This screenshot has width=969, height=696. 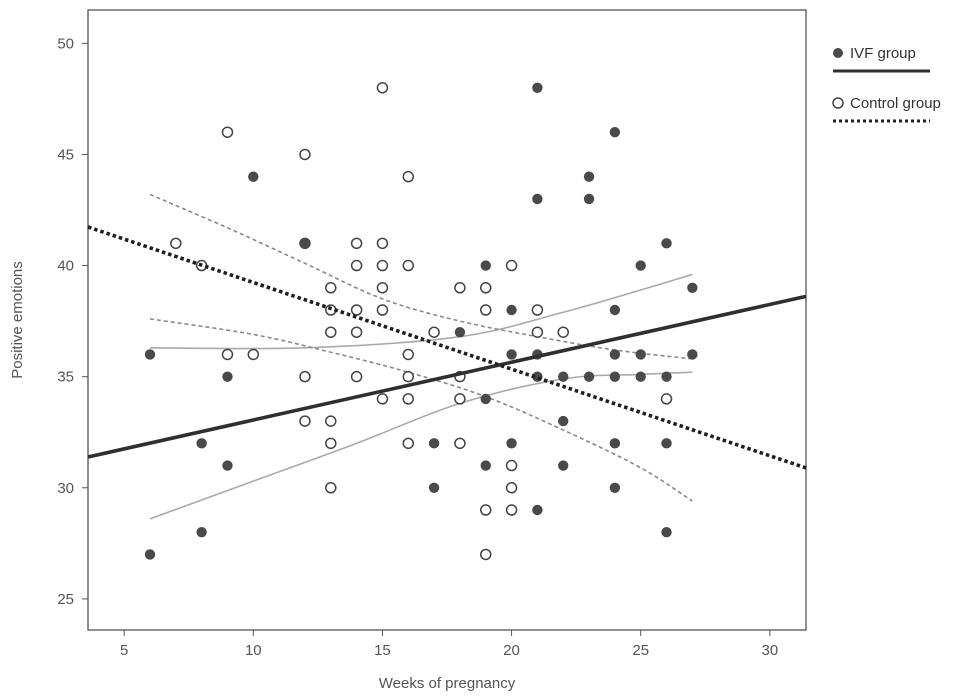 I want to click on x-tick-label: 25, so click(x=640, y=650).